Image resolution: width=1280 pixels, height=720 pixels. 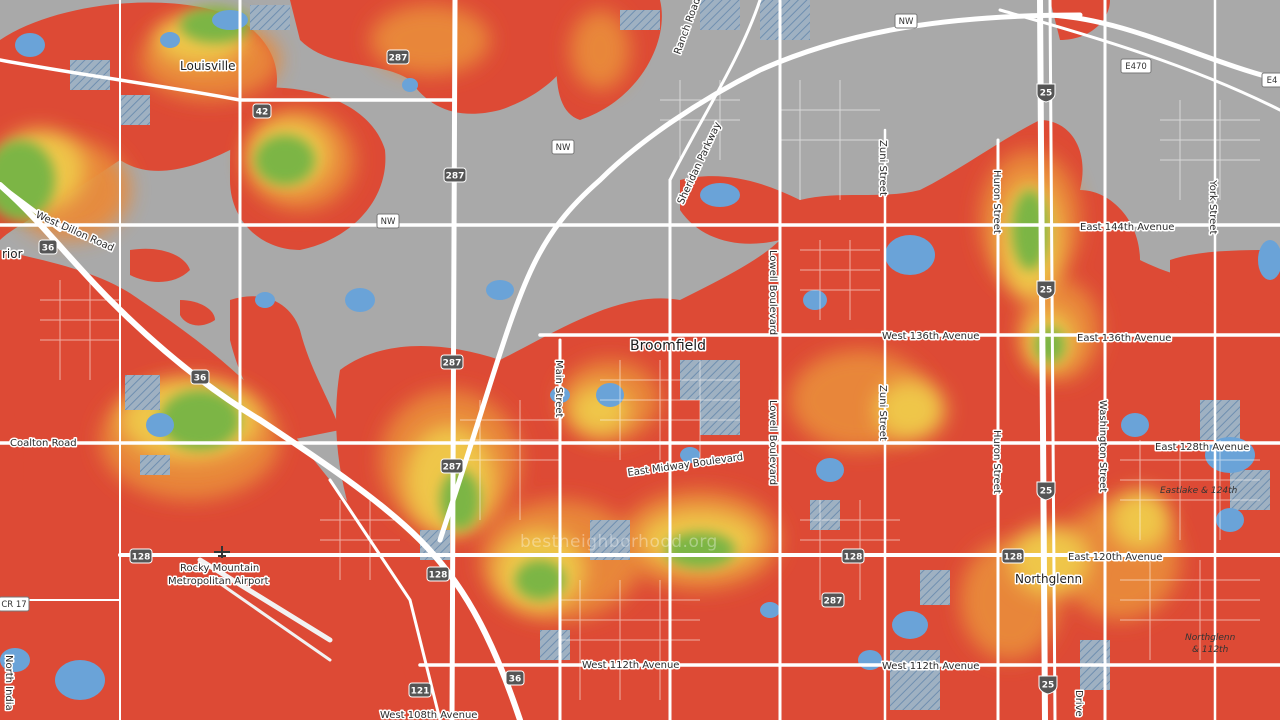 What do you see at coordinates (222, 552) in the screenshot?
I see `airport-icon` at bounding box center [222, 552].